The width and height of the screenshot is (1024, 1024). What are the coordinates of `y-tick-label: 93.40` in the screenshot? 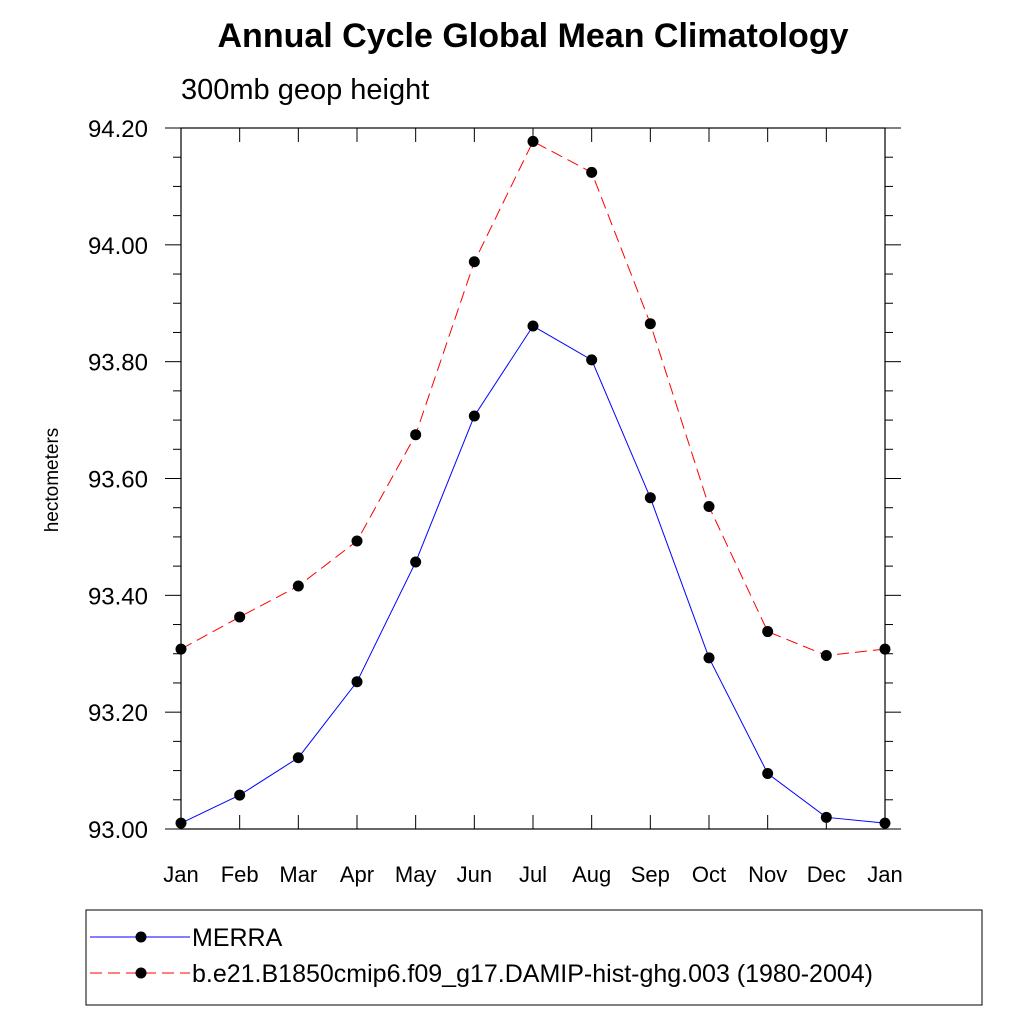 It's located at (118, 596).